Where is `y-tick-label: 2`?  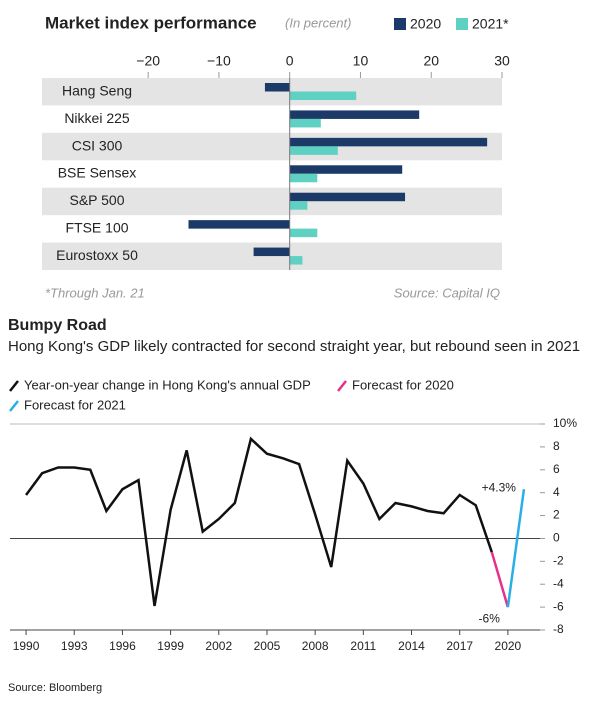 y-tick-label: 2 is located at coordinates (556, 515).